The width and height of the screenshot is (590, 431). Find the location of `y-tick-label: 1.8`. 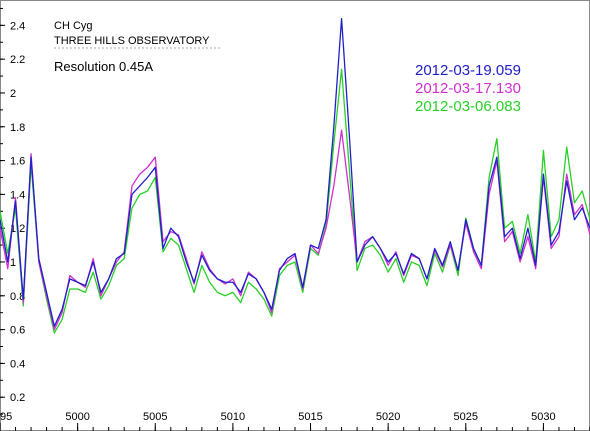

y-tick-label: 1.8 is located at coordinates (17, 128).